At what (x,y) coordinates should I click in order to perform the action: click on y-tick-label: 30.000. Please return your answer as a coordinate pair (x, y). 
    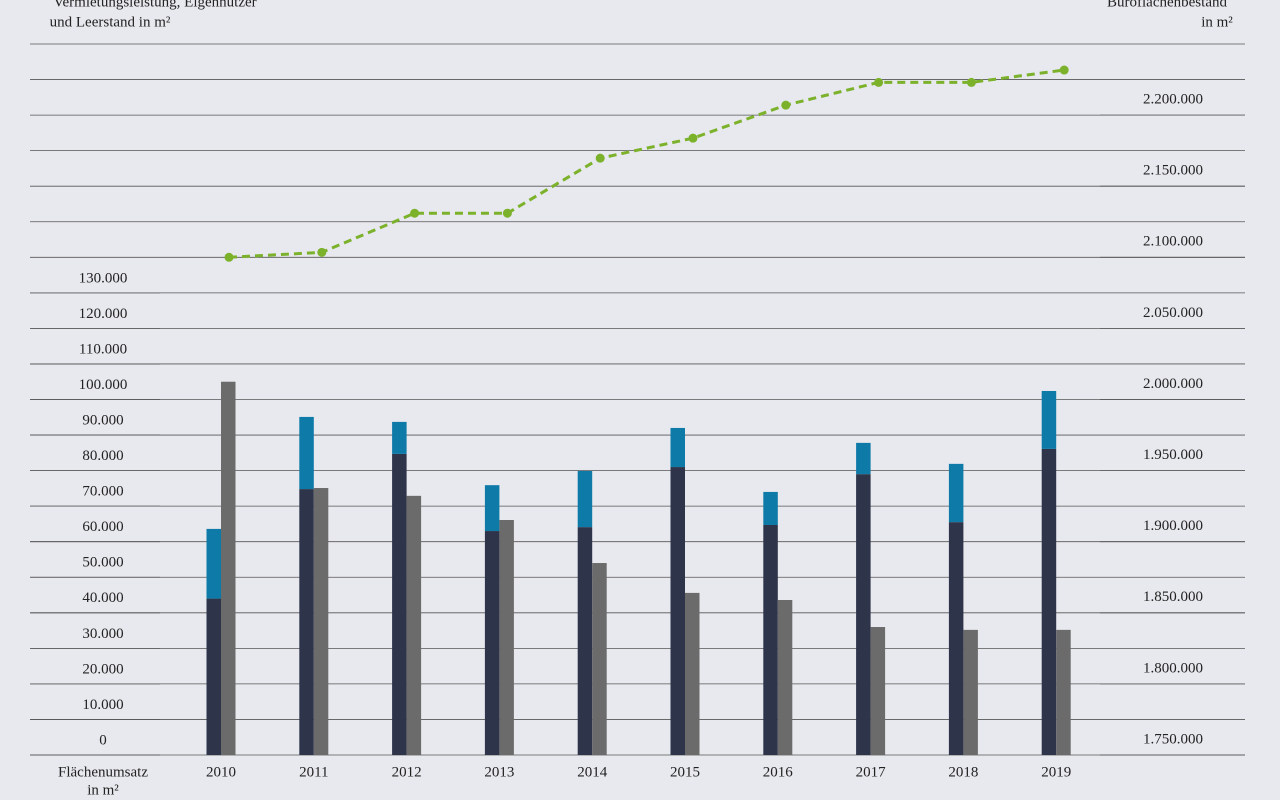
    Looking at the image, I should click on (102, 634).